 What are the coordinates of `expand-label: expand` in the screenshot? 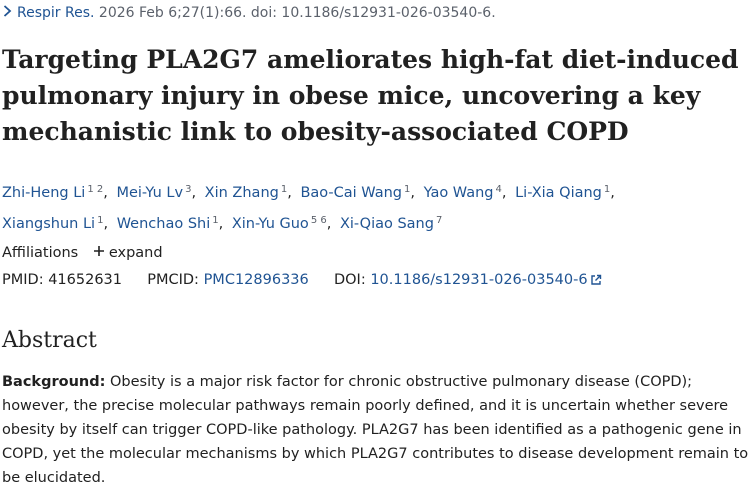 It's located at (135, 253).